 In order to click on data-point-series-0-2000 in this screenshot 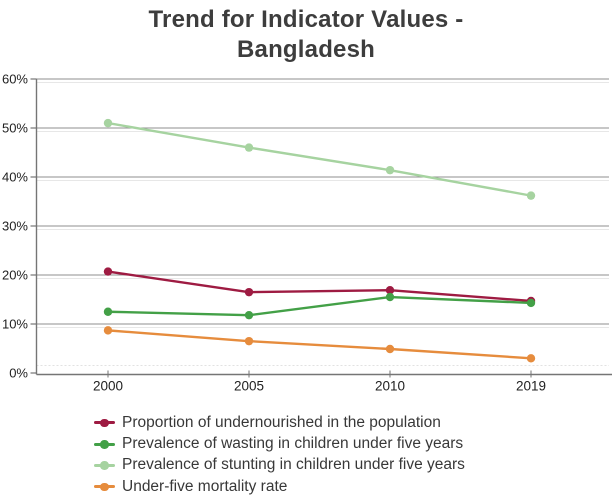, I will do `click(108, 271)`.